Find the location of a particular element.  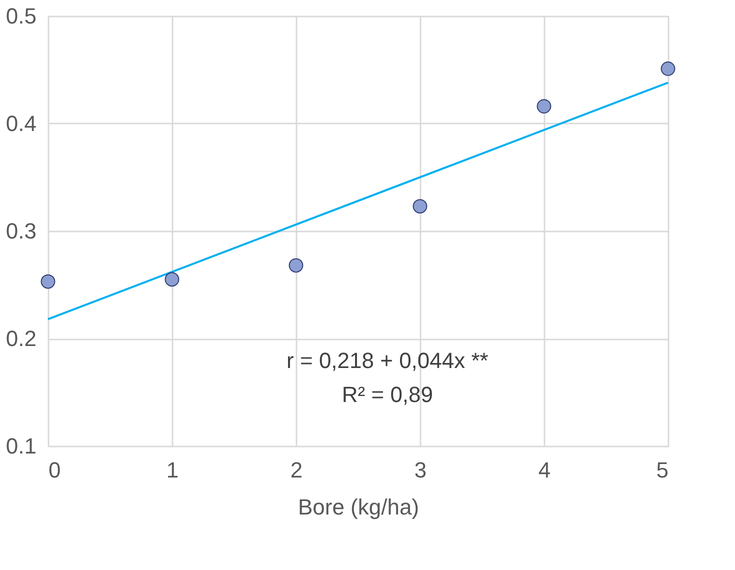

x-tick-label: 3 is located at coordinates (420, 470).